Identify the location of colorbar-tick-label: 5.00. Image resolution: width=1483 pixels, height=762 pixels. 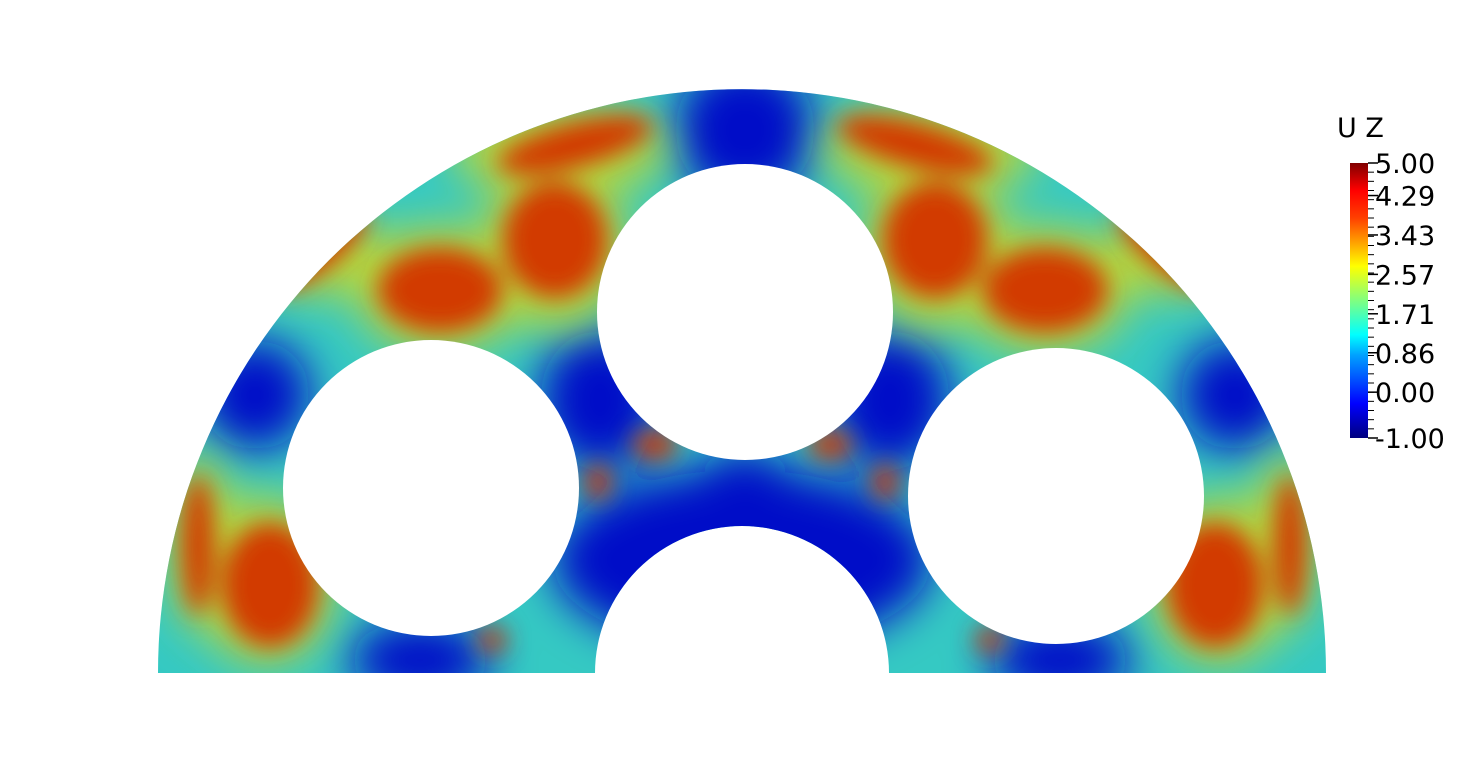
(1405, 164).